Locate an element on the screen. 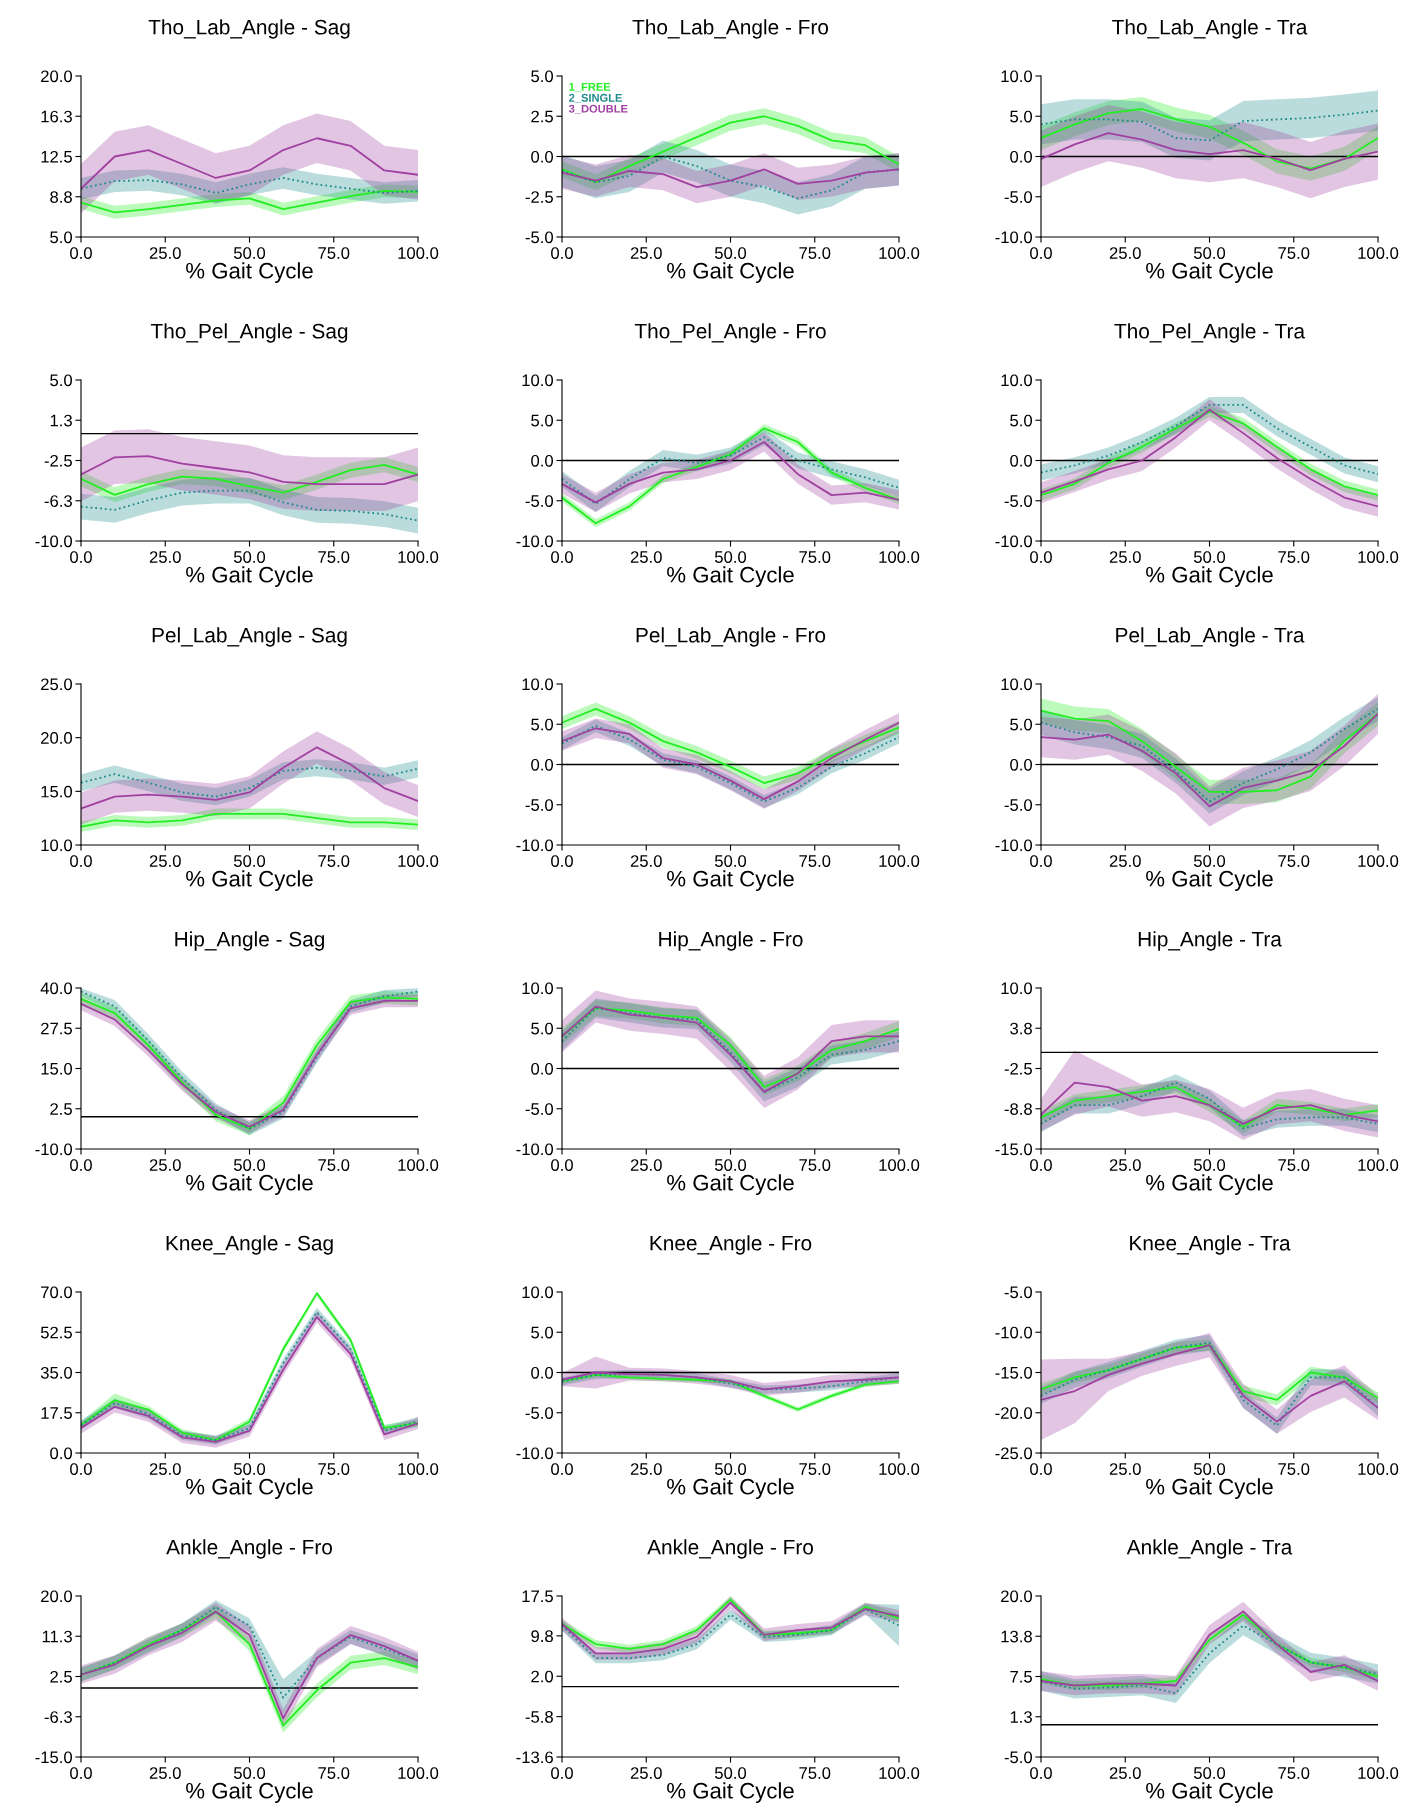 The image size is (1424, 1813). y-tick-label: -5.8 is located at coordinates (539, 1717).